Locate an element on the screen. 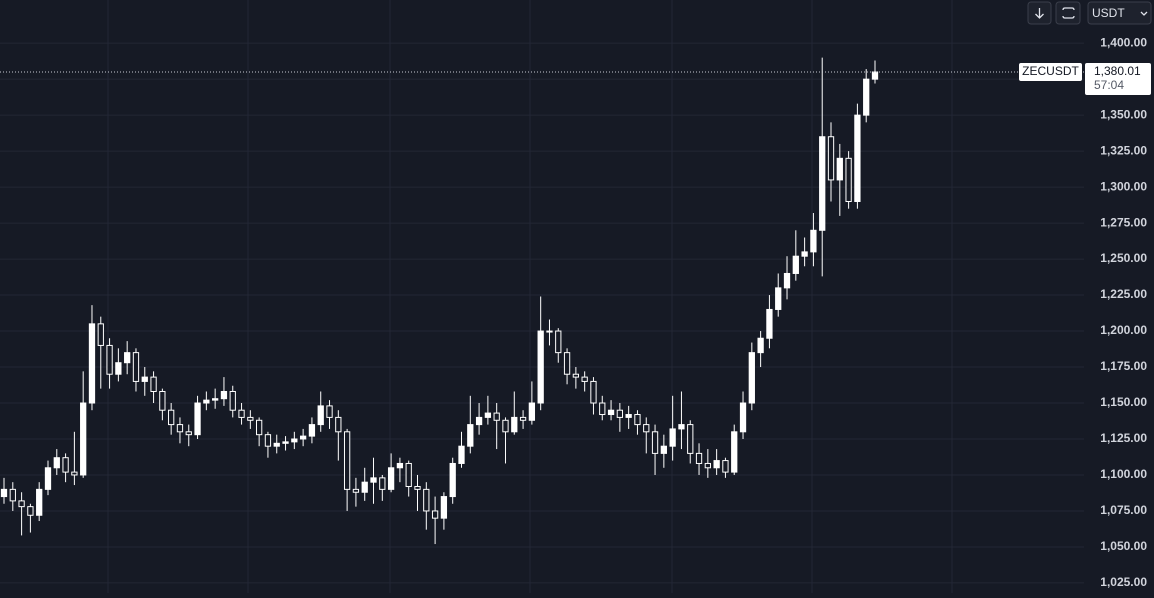 The width and height of the screenshot is (1154, 598). y-tick-label: 1,325.00 is located at coordinates (1123, 150).